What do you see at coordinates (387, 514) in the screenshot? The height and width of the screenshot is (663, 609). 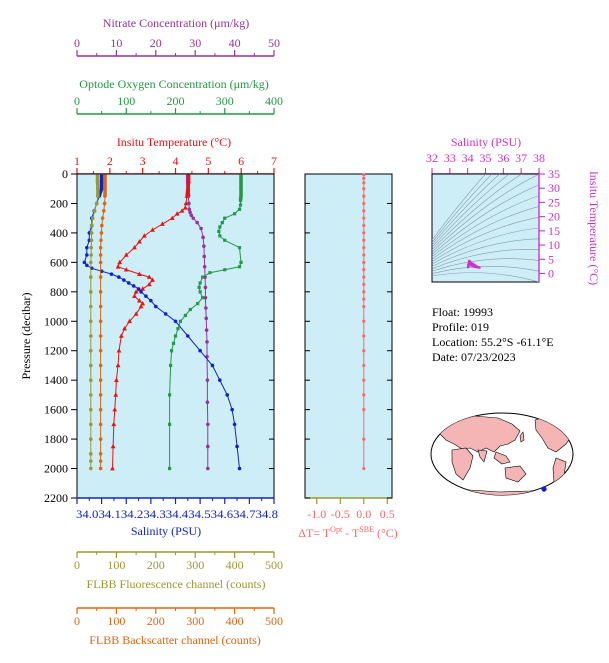 I see `delta-t-tick-label: 0.5` at bounding box center [387, 514].